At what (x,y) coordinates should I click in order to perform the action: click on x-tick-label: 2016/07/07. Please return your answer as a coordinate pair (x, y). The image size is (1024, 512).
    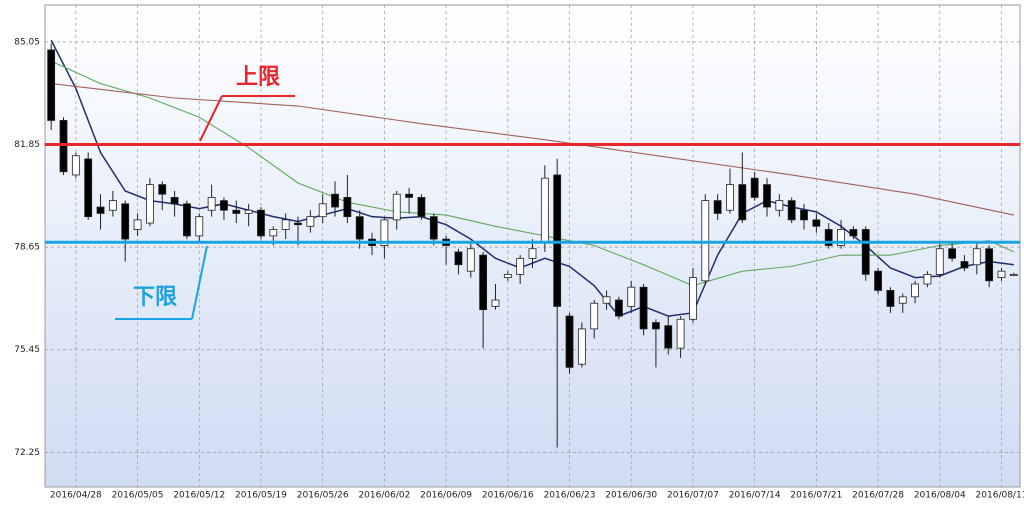
    Looking at the image, I should click on (693, 496).